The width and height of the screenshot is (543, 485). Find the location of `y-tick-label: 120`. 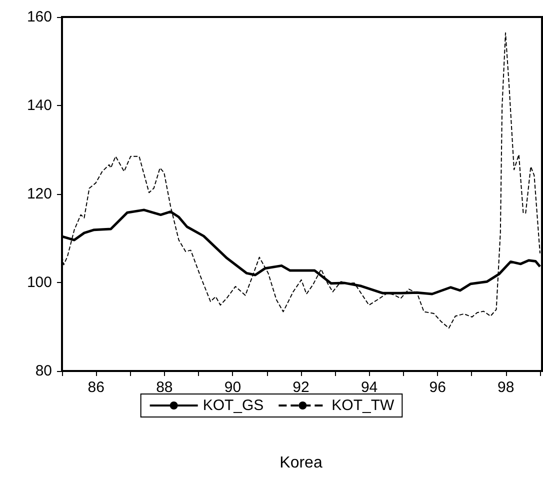

y-tick-label: 120 is located at coordinates (39, 194).